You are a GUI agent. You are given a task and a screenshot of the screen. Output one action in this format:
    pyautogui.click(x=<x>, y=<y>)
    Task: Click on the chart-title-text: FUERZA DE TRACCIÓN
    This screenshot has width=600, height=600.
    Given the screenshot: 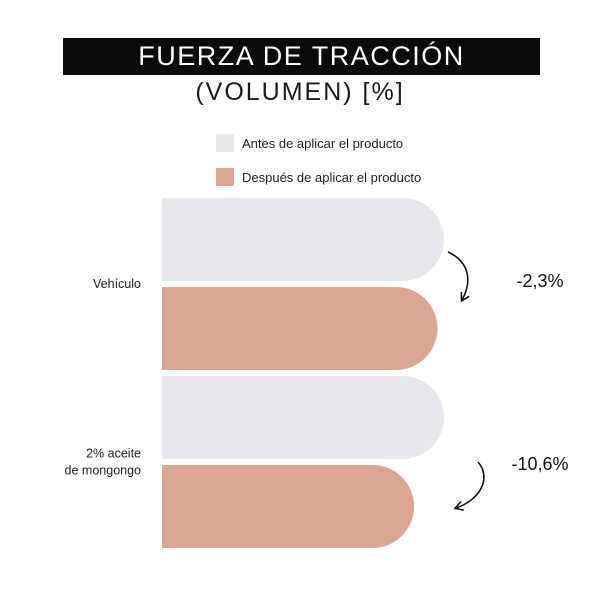 What is the action you would take?
    pyautogui.click(x=301, y=56)
    